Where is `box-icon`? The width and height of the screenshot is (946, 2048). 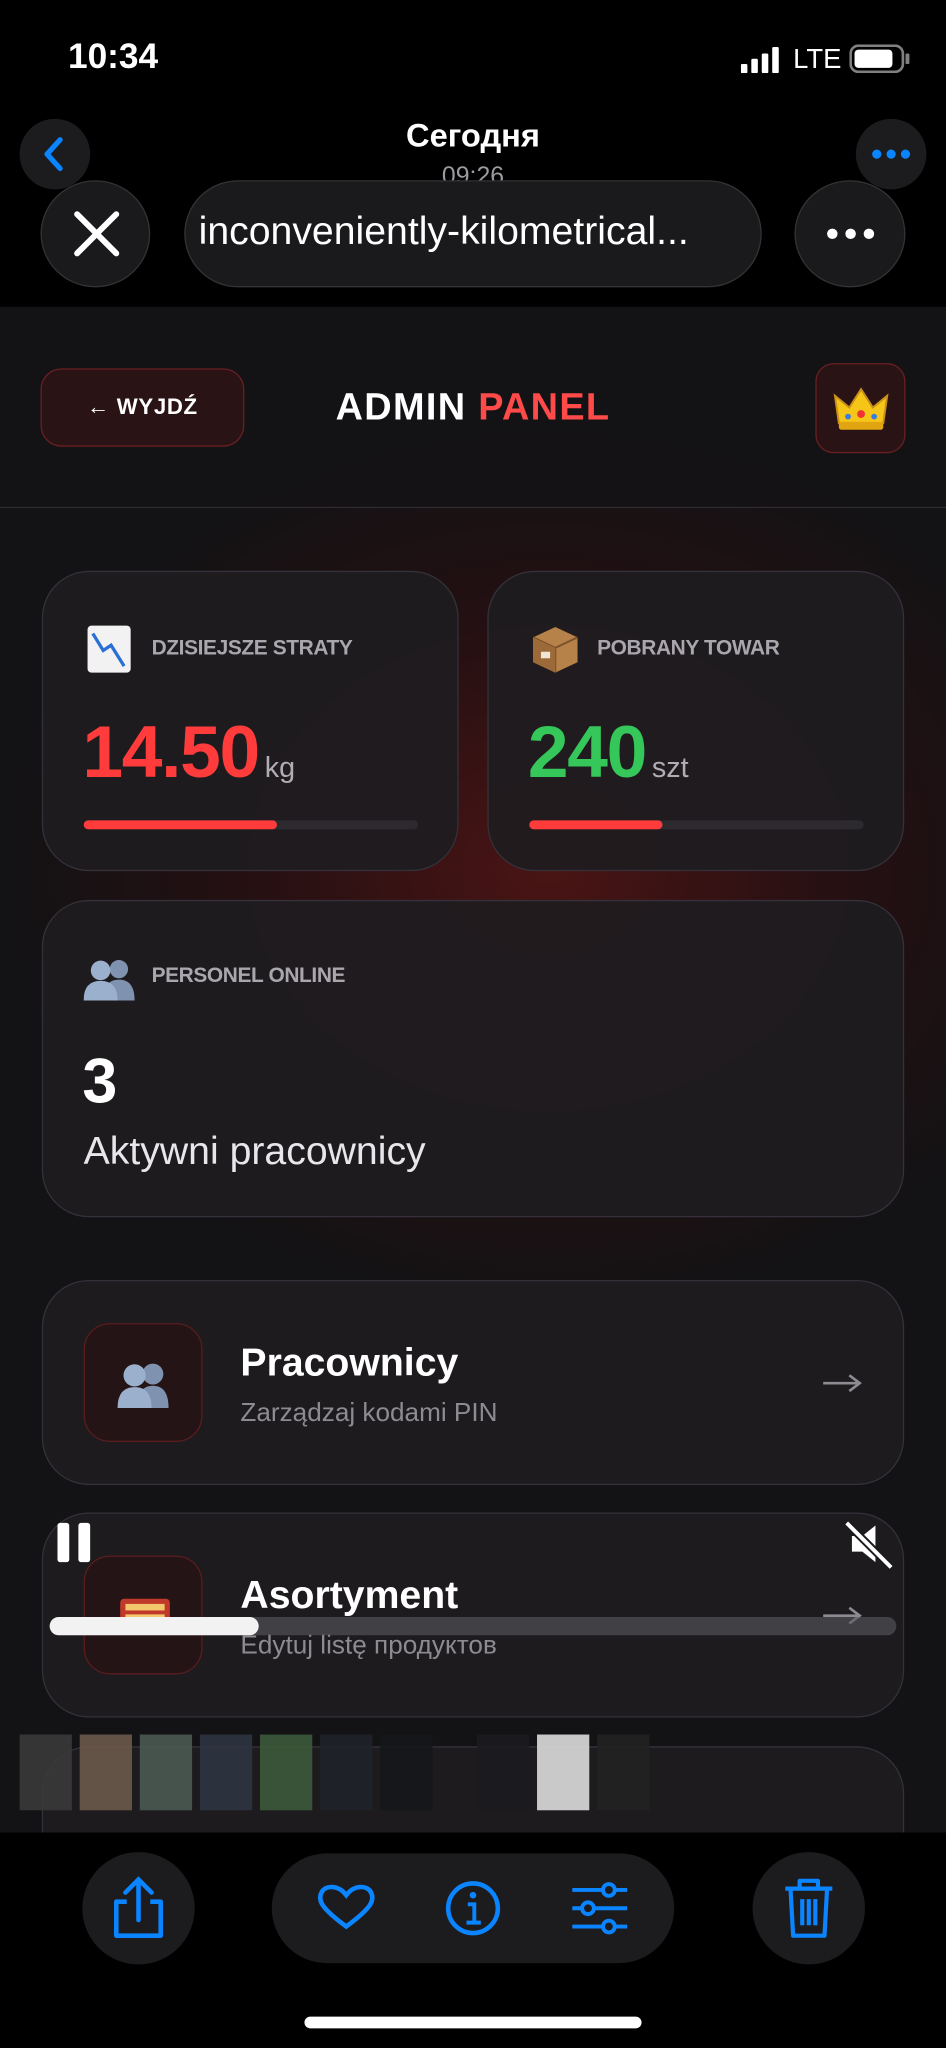 box-icon is located at coordinates (555, 649).